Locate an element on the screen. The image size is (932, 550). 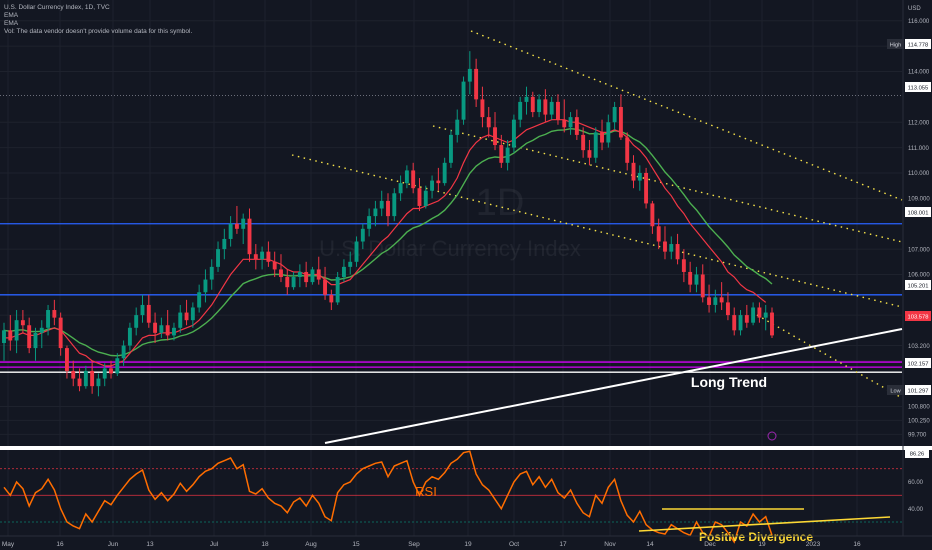
badge-label-bg is located at coordinates (895, 390).